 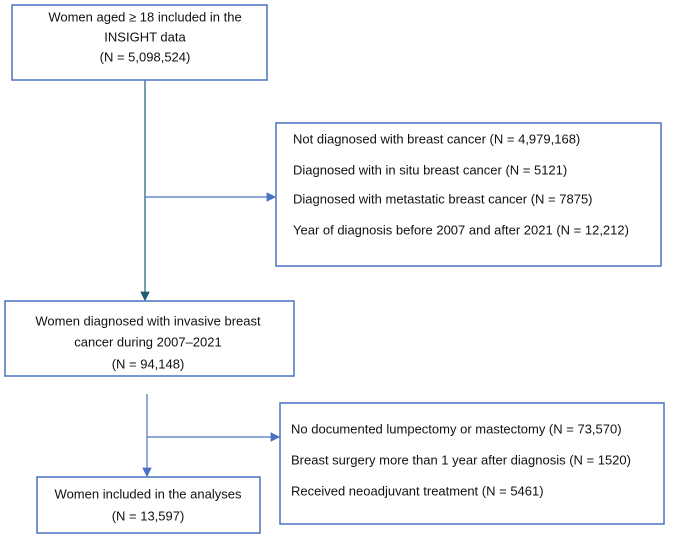 I want to click on box-text: (N = 94,148), so click(x=148, y=363).